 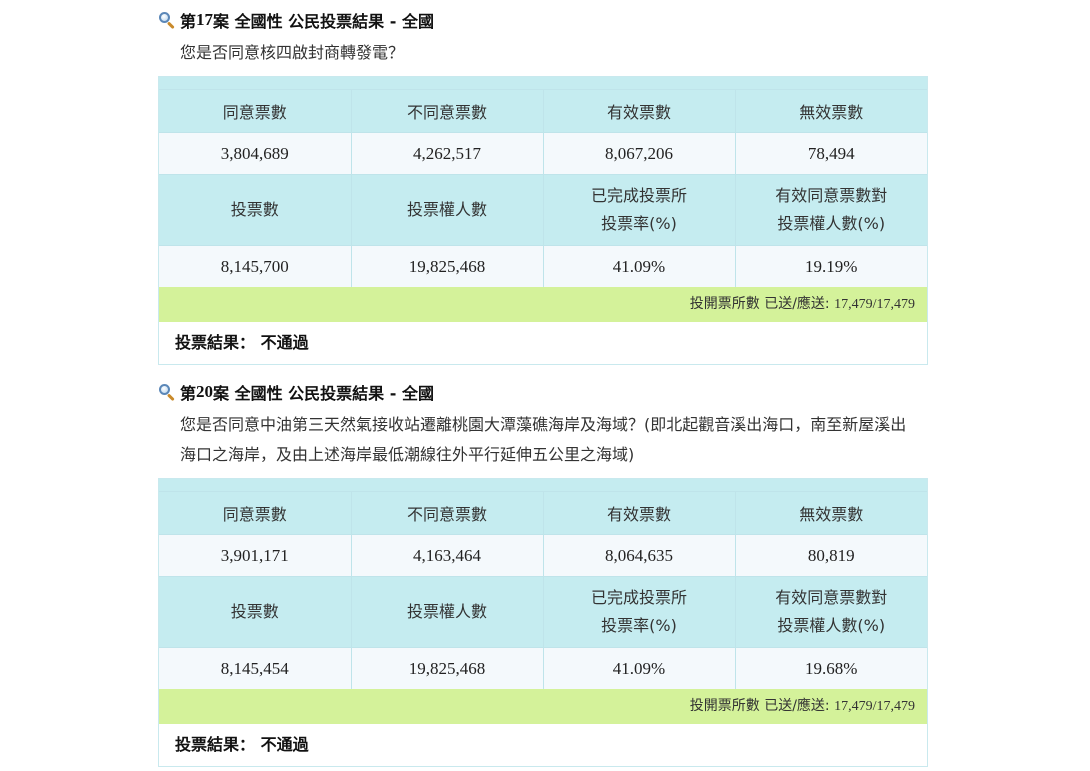 What do you see at coordinates (255, 266) in the screenshot?
I see `total-votes-value: 8,145,700` at bounding box center [255, 266].